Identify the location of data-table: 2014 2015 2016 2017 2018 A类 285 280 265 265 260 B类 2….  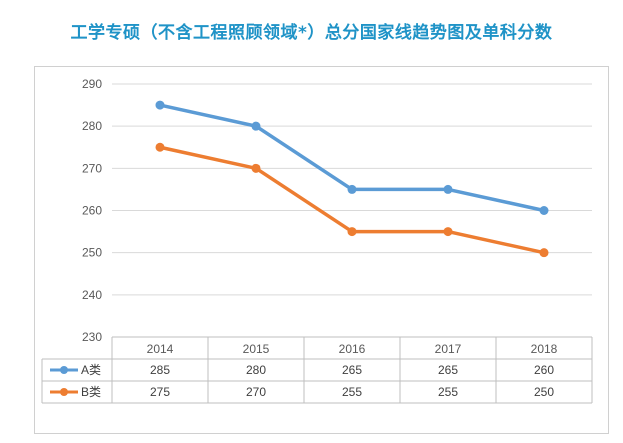
(317, 370).